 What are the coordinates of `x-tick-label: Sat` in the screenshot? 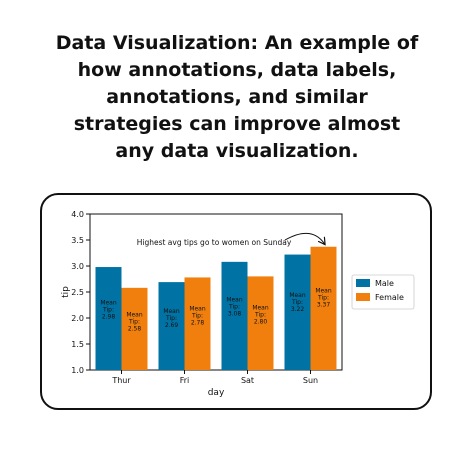 It's located at (247, 380).